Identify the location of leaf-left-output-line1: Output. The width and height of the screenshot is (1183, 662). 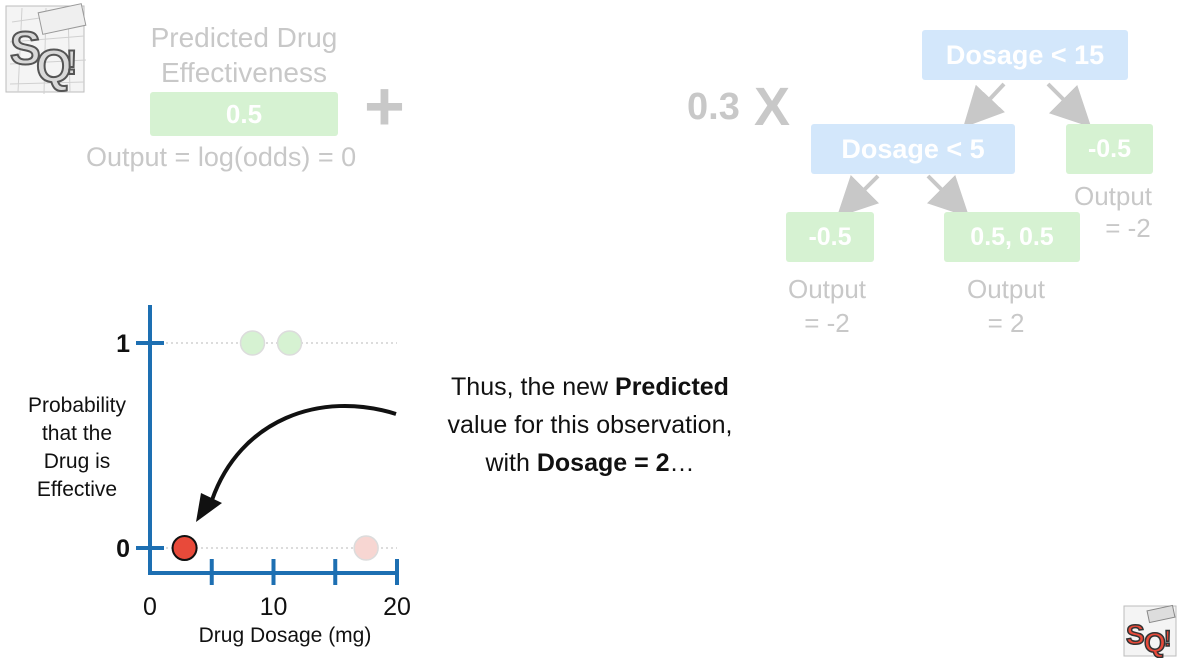
(827, 289).